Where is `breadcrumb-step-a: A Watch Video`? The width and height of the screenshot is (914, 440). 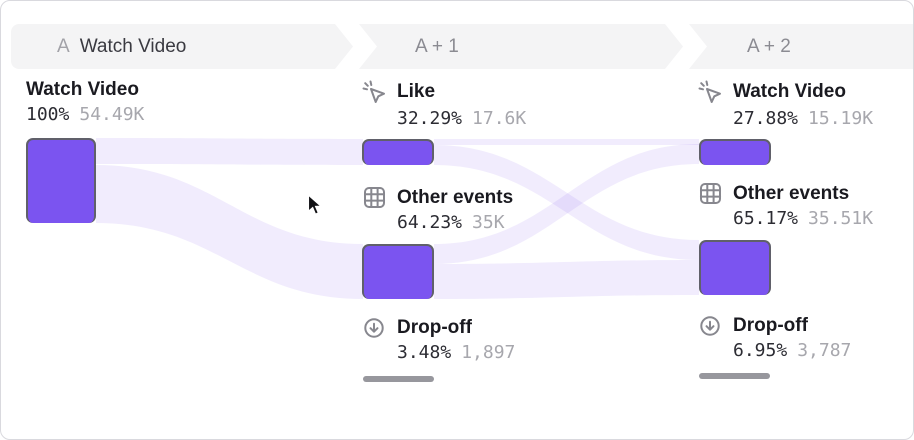 breadcrumb-step-a: A Watch Video is located at coordinates (182, 46).